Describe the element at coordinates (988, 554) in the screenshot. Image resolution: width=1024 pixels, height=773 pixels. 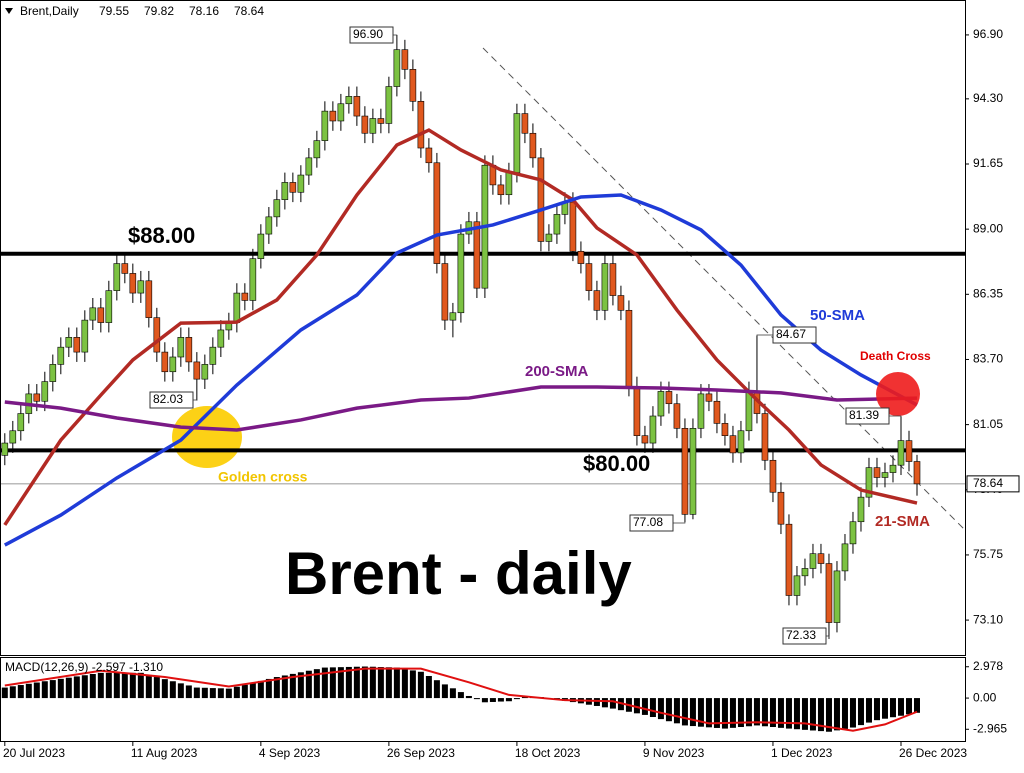
I see `y-tick-label: 75.75` at that location.